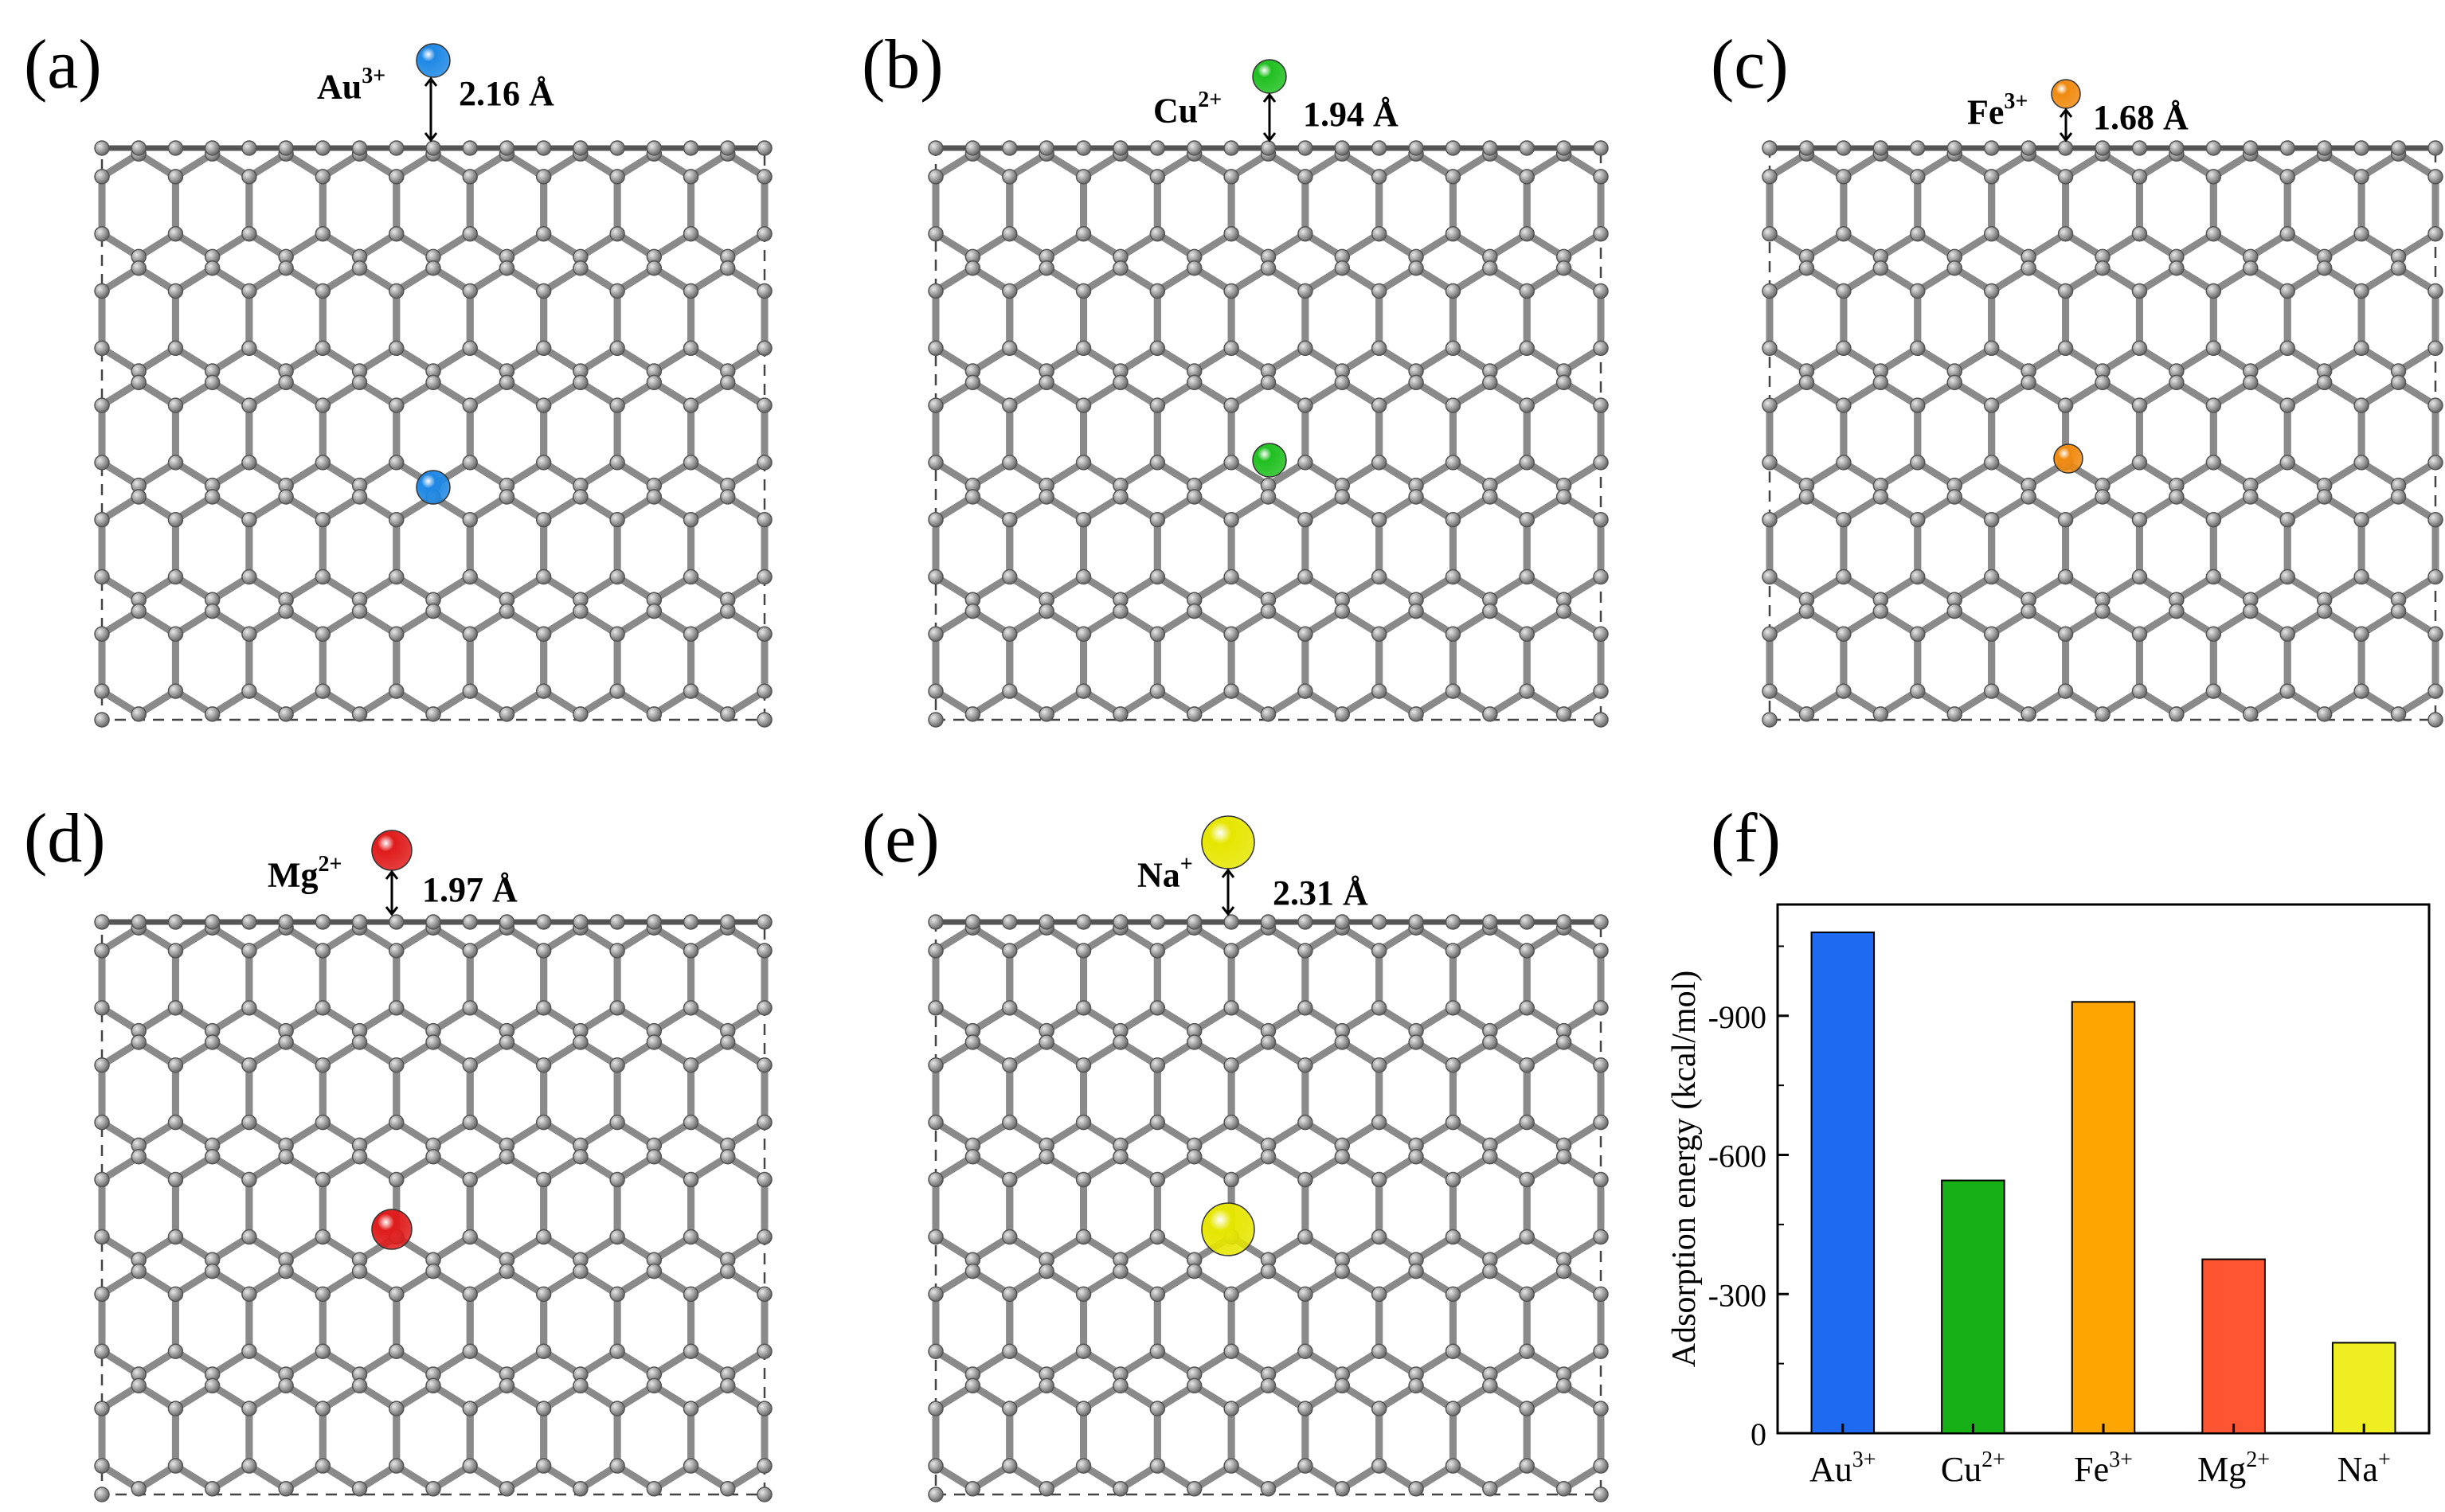 The image size is (2445, 1512). I want to click on graphene-panel-b, so click(1268, 393).